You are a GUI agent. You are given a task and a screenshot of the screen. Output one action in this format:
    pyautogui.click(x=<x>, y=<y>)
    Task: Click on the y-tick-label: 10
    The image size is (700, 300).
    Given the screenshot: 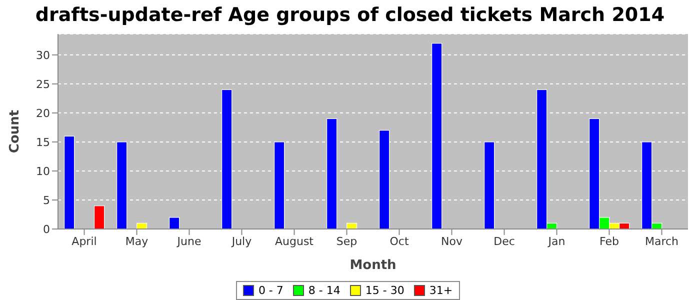 What is the action you would take?
    pyautogui.click(x=43, y=171)
    